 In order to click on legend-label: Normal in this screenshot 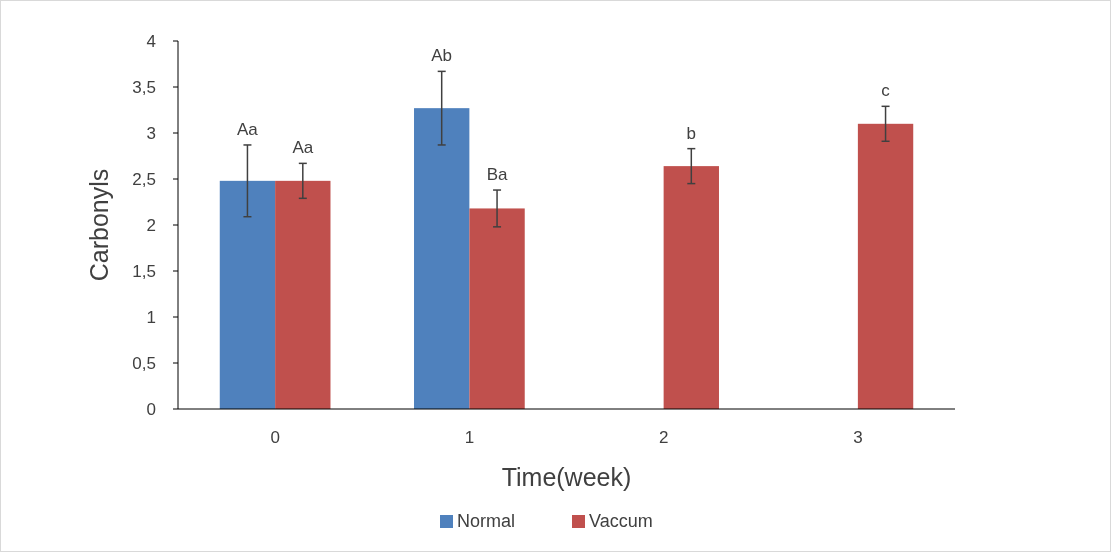, I will do `click(486, 521)`.